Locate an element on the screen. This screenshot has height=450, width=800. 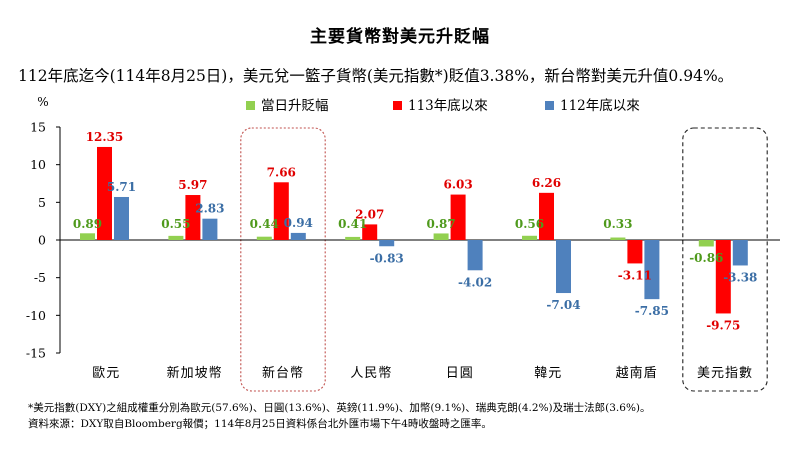
y-axis-unit-label: % is located at coordinates (42, 102).